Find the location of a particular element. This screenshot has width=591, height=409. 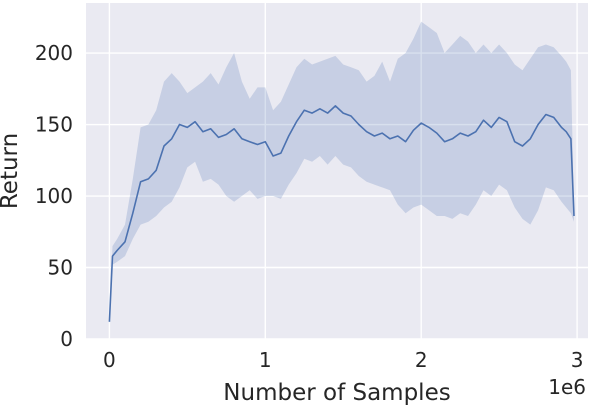

x-tick-labels: 0 1 2 3 is located at coordinates (343, 360).